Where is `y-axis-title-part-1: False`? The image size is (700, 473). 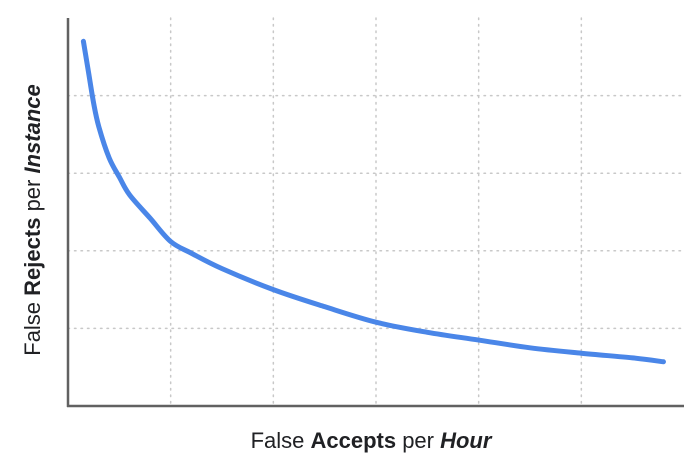 y-axis-title-part-1: False is located at coordinates (32, 326).